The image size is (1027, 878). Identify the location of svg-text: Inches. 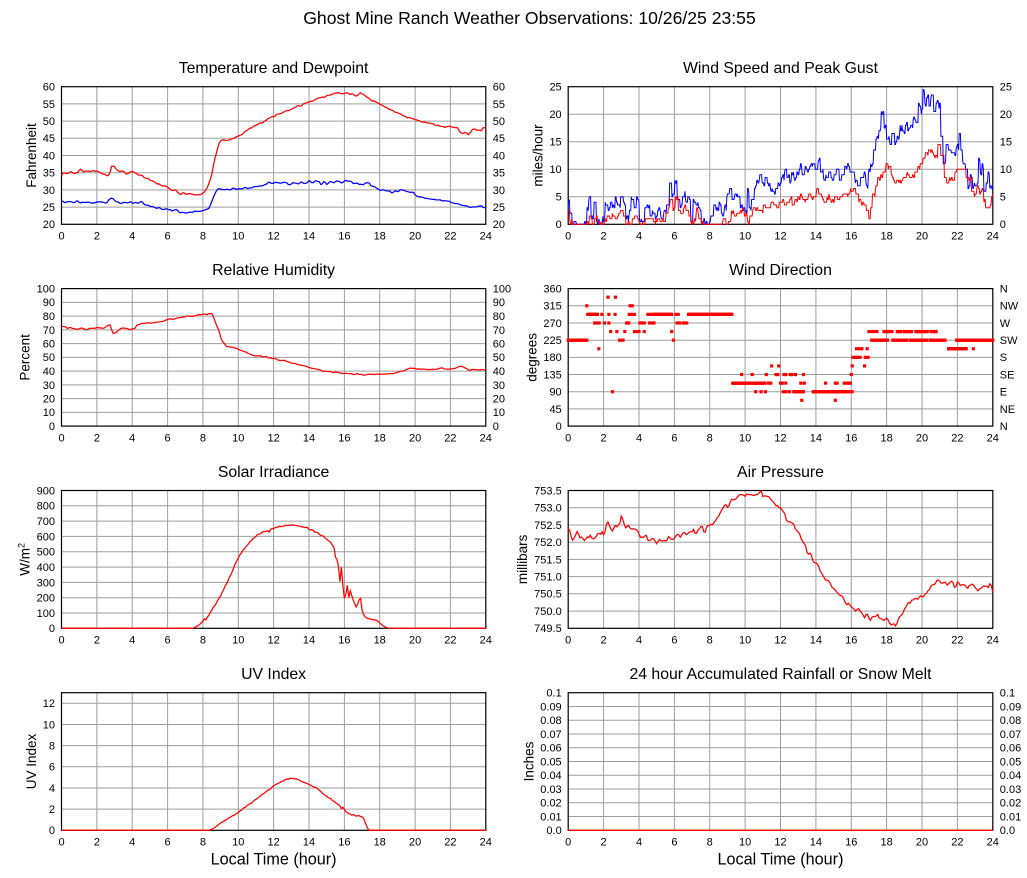
(528, 761).